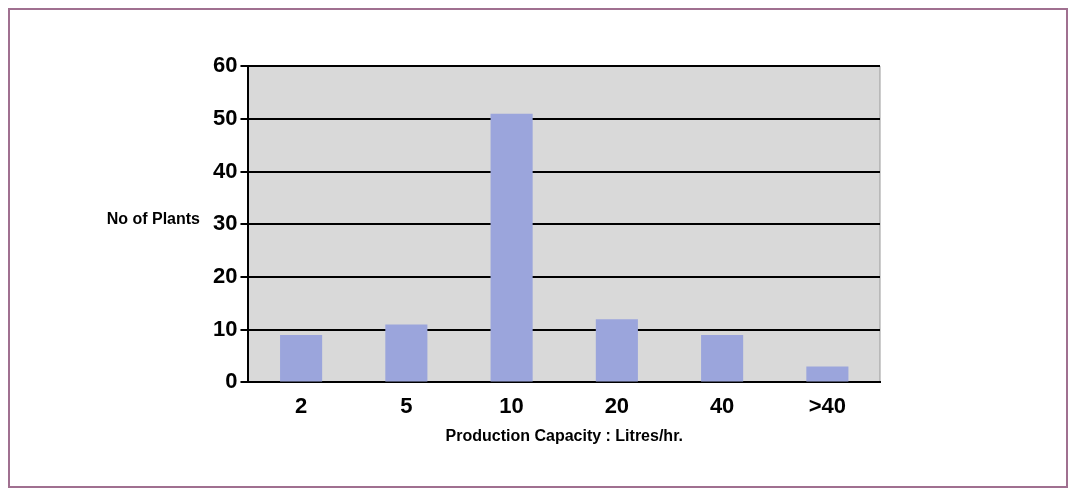 This screenshot has width=1084, height=504. Describe the element at coordinates (225, 328) in the screenshot. I see `y-tick-label: 10` at that location.